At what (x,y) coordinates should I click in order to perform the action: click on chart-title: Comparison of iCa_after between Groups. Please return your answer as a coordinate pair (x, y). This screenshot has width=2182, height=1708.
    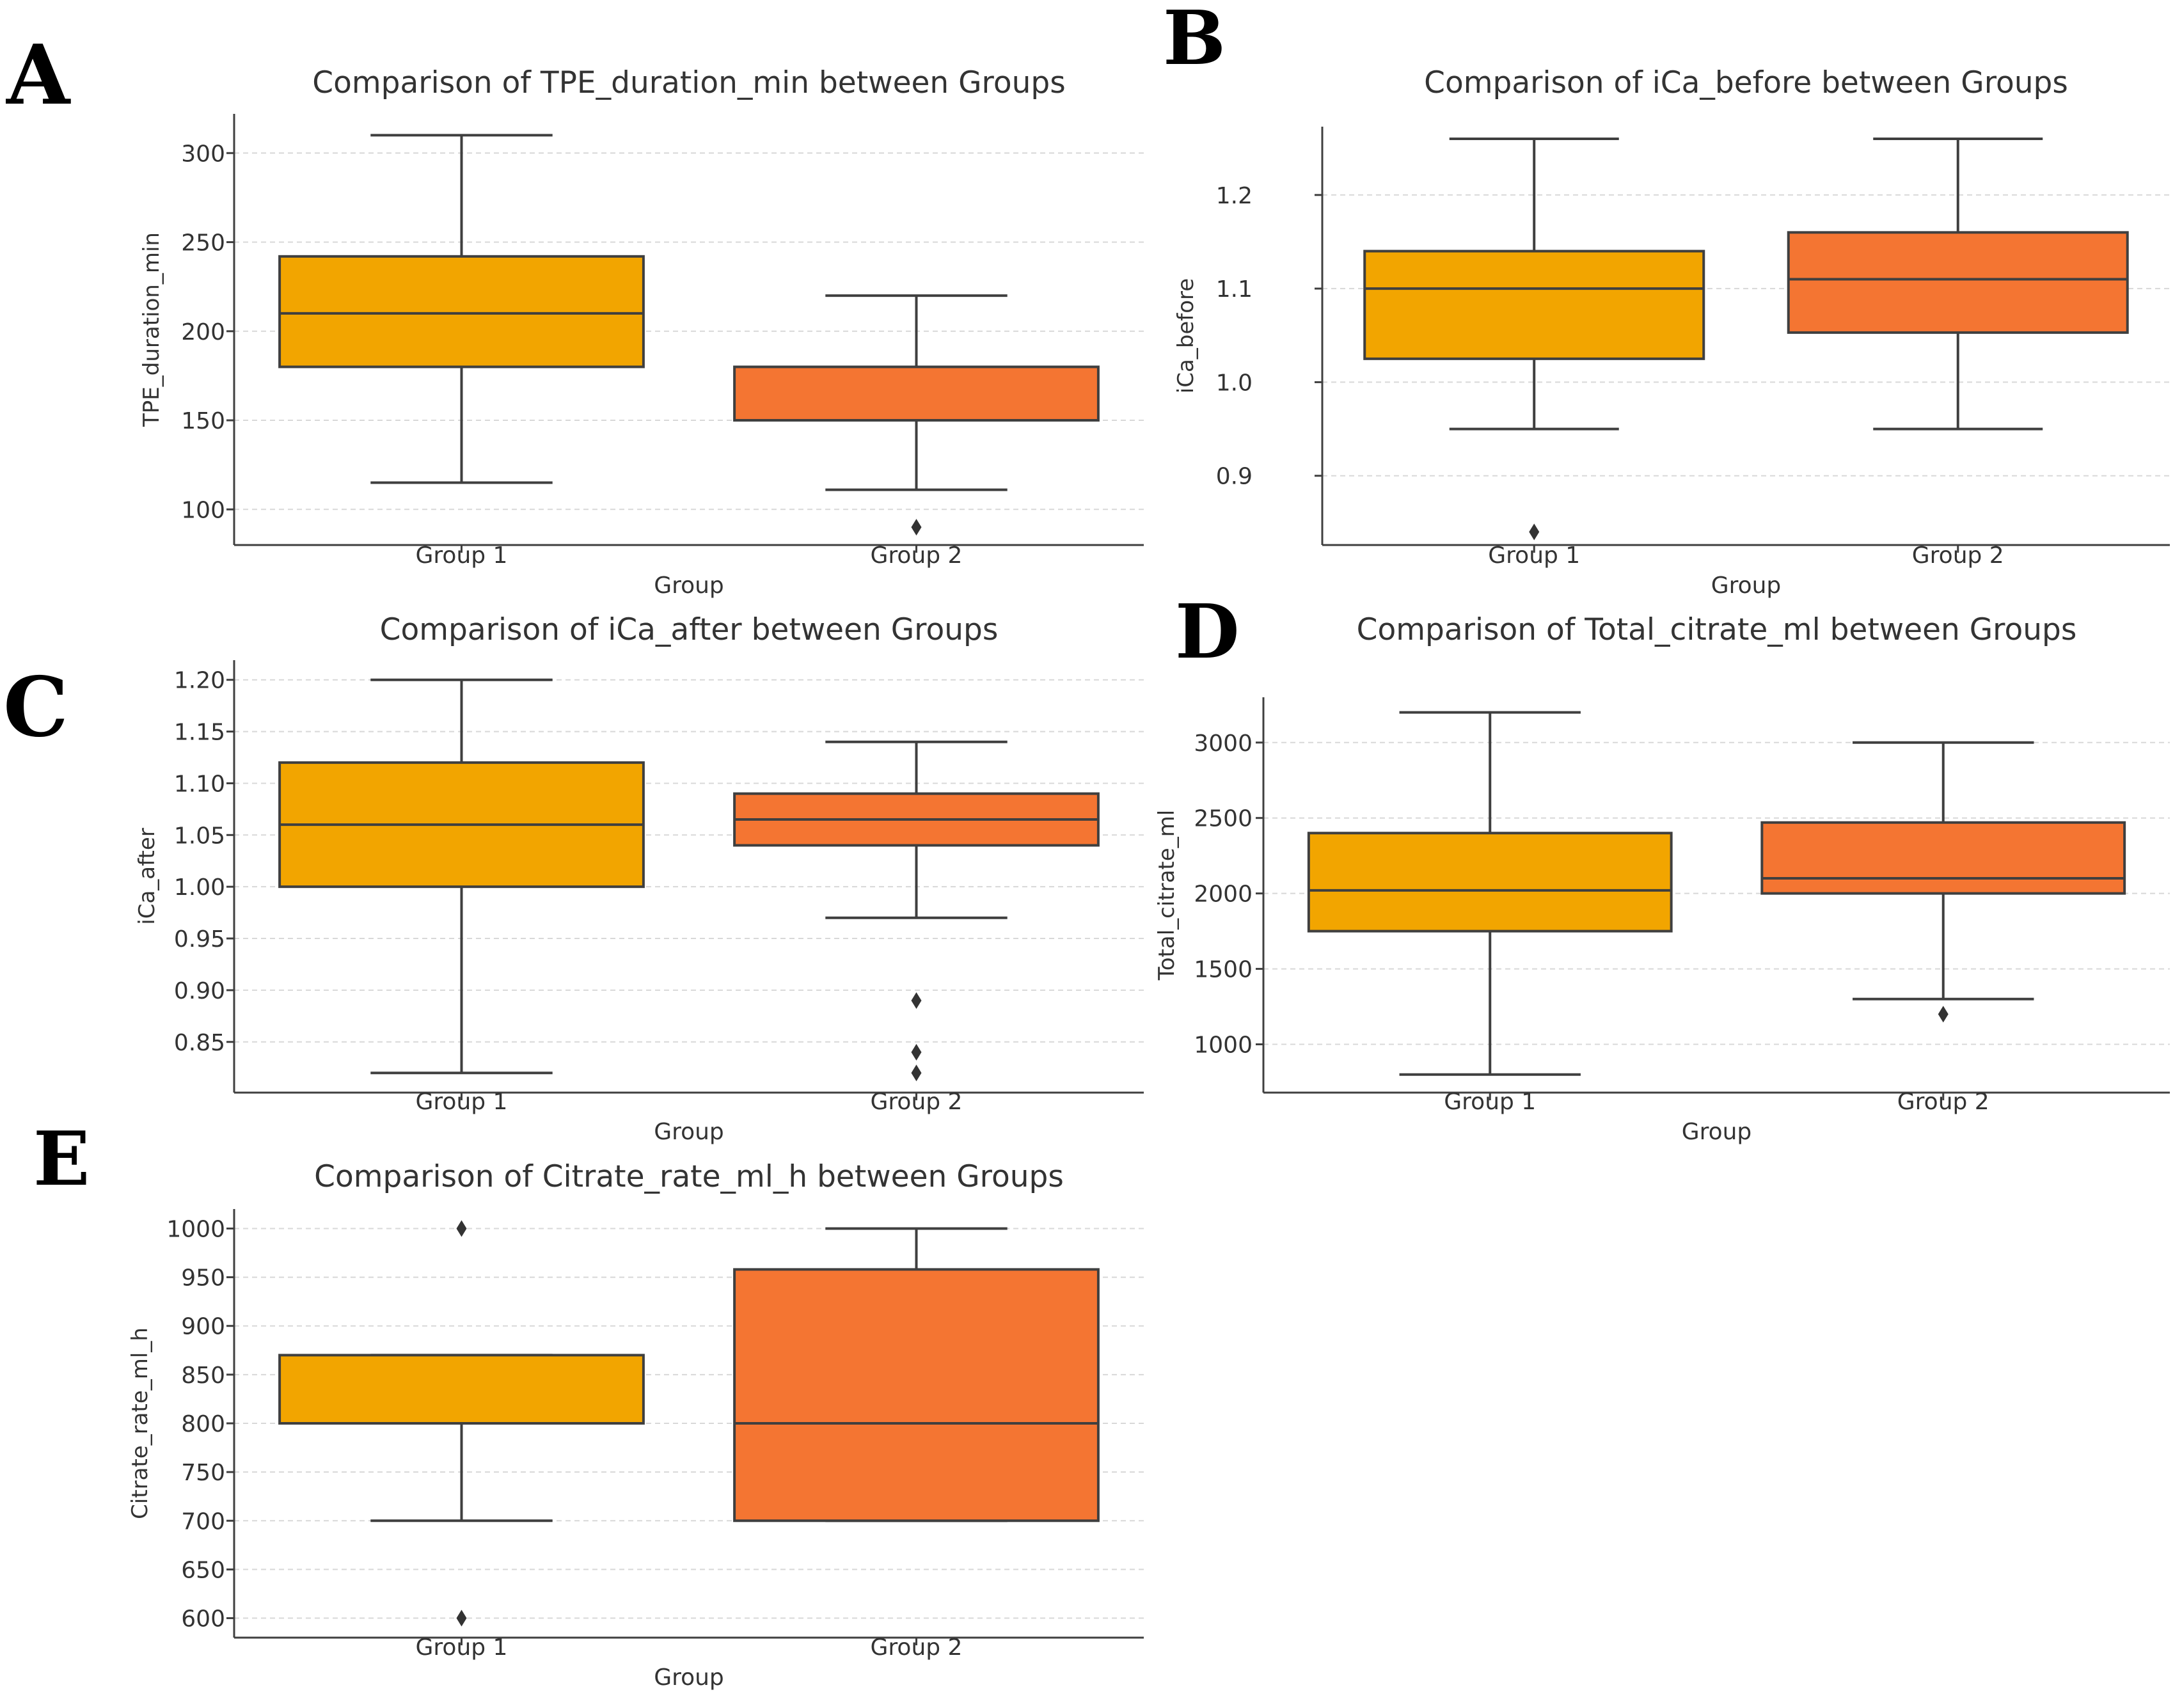
    Looking at the image, I should click on (689, 630).